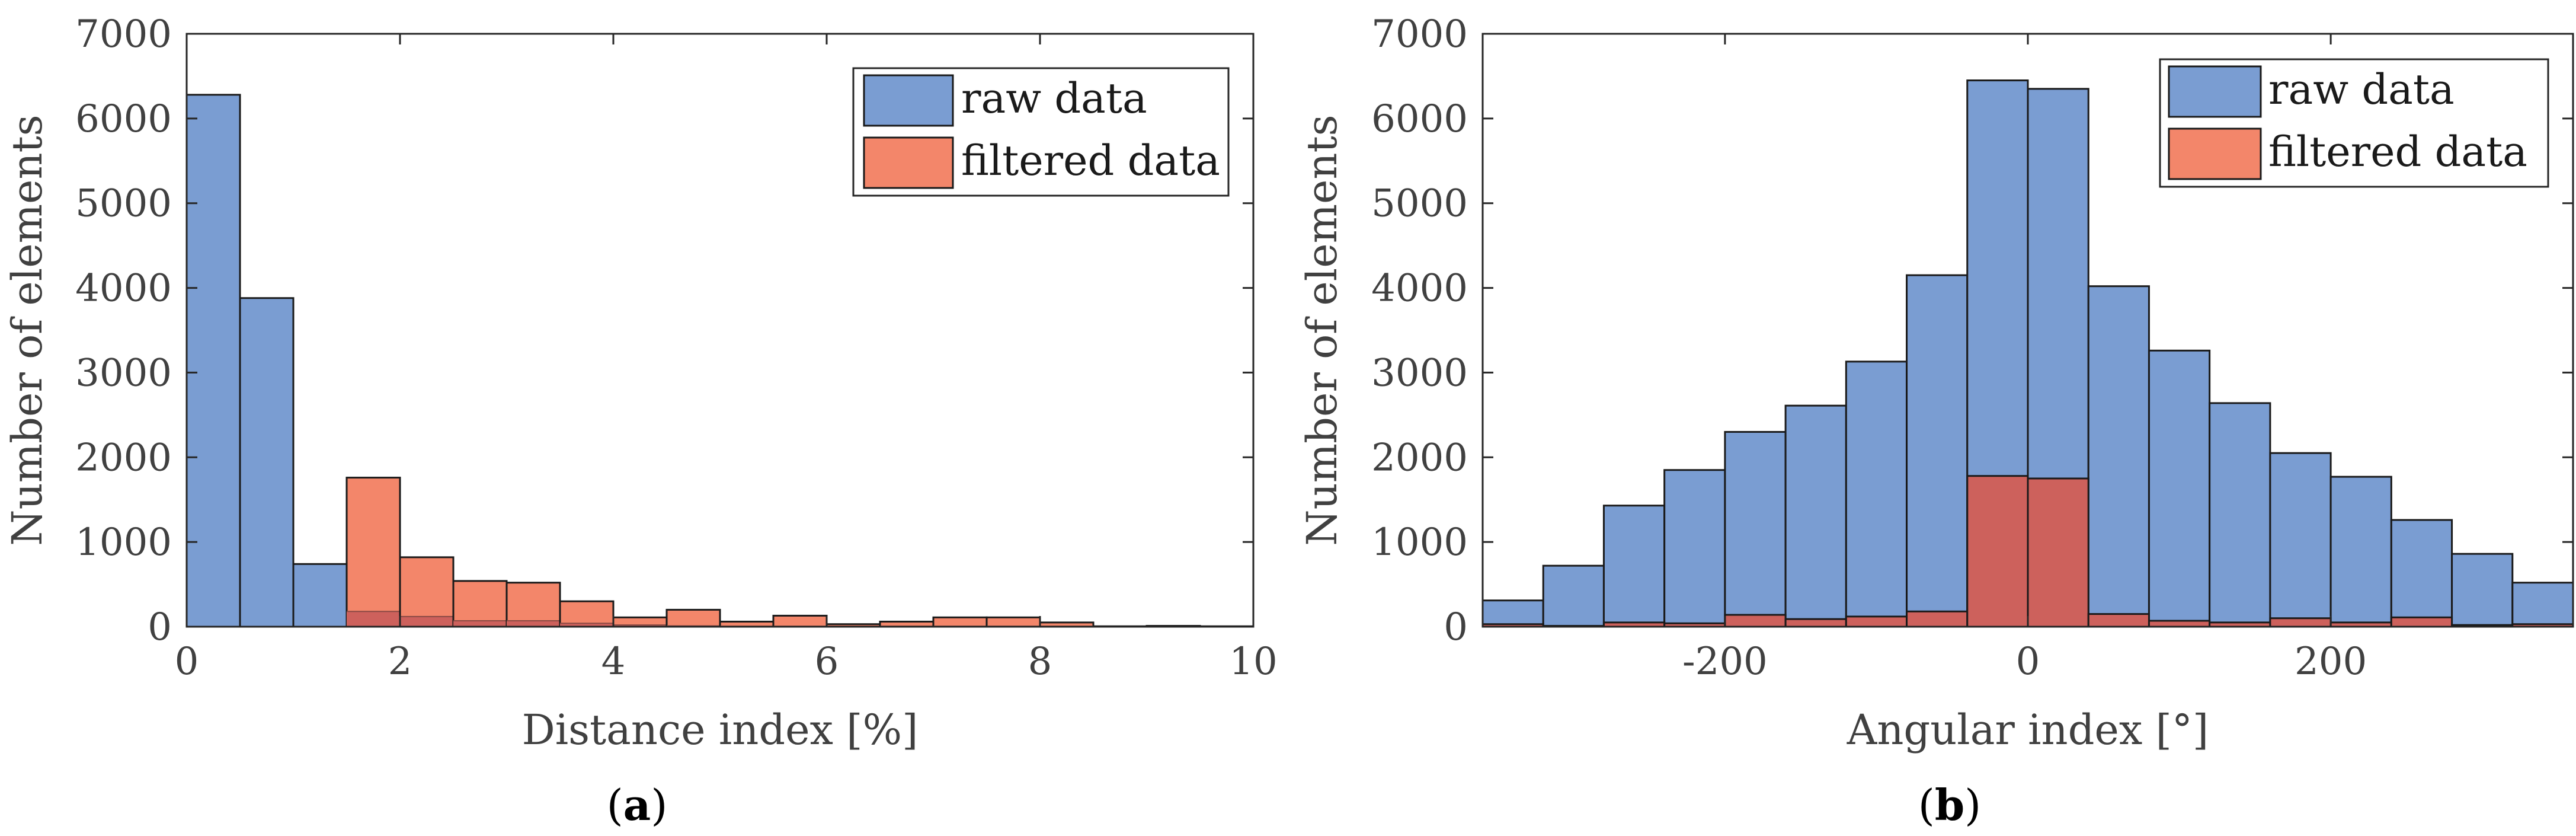 The height and width of the screenshot is (836, 2576). I want to click on x-axis-label-a: Distance index [%], so click(720, 730).